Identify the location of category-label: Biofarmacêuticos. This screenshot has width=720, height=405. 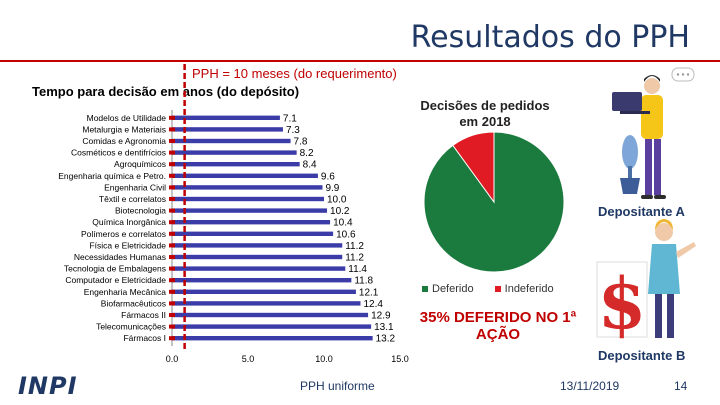
(133, 303).